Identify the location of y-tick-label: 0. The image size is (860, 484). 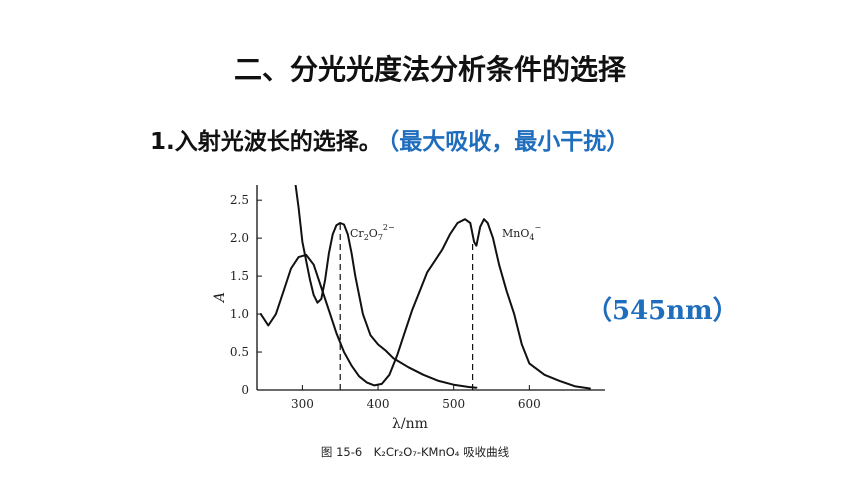
(245, 390).